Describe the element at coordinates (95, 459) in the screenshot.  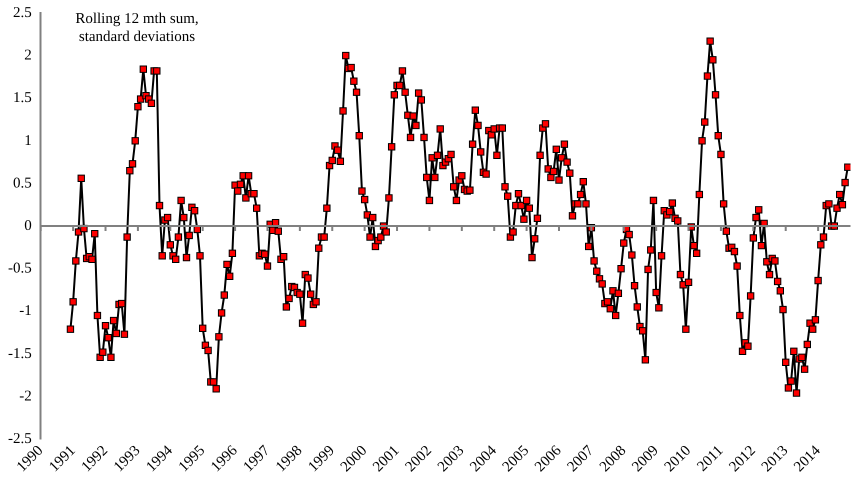
I see `x-tick-label: 1992` at that location.